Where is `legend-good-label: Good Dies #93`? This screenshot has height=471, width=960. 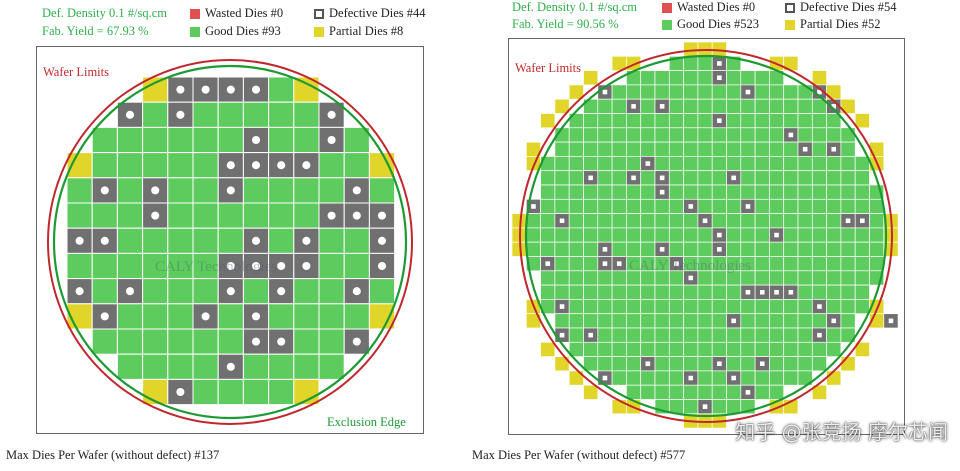 legend-good-label: Good Dies #93 is located at coordinates (243, 31).